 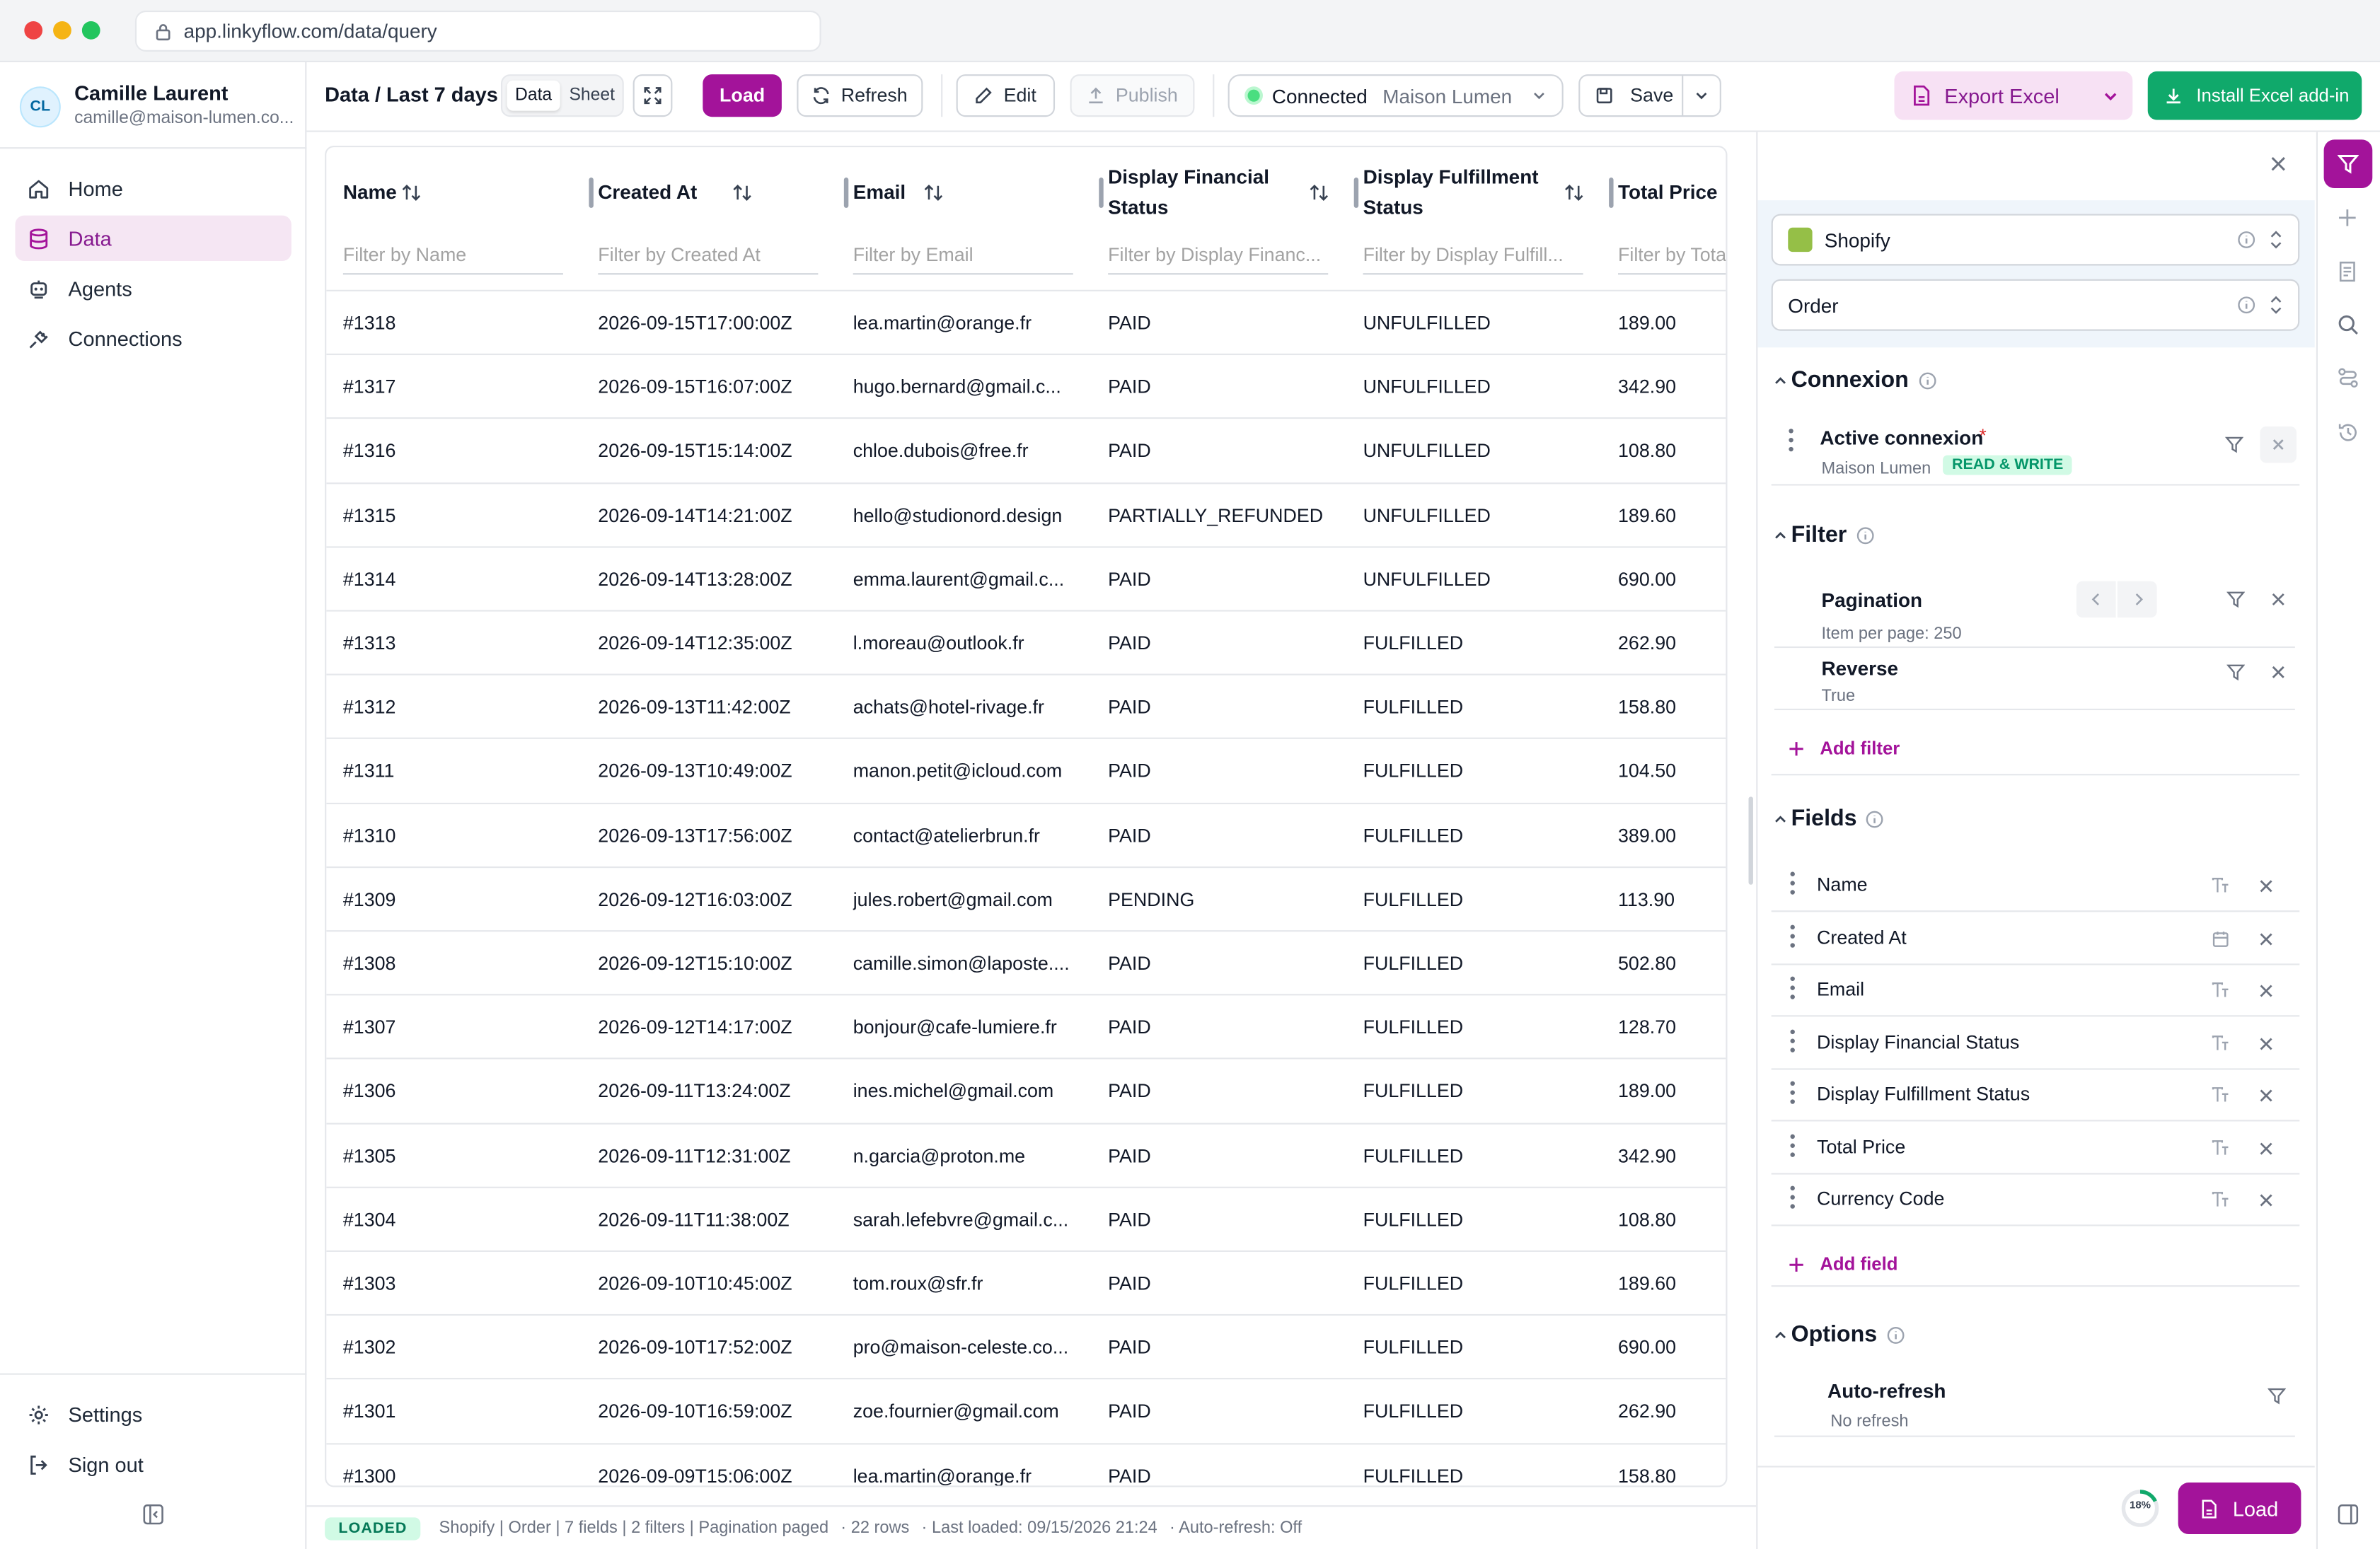 What do you see at coordinates (2034, 1403) in the screenshot?
I see `option-auto-refresh: Auto-refresh No refresh` at bounding box center [2034, 1403].